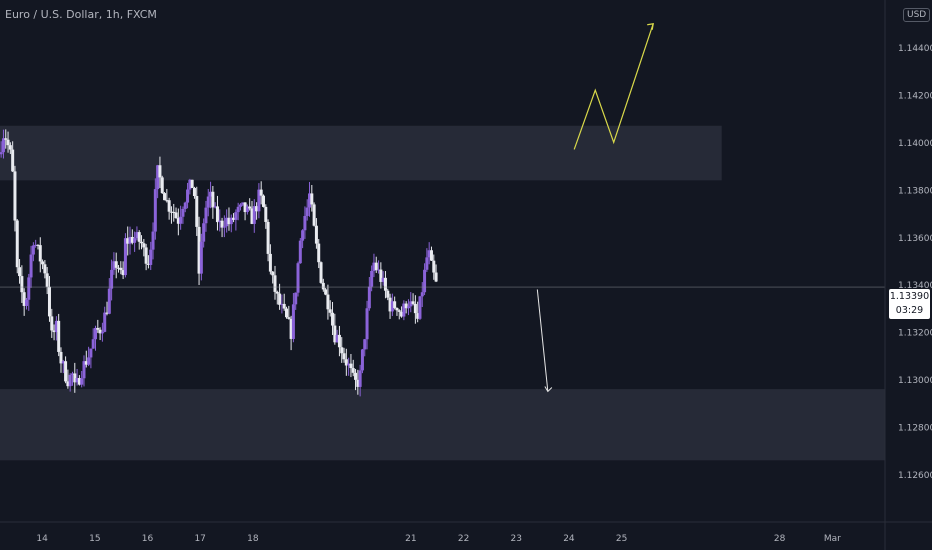  I want to click on x-tick-label: 23, so click(516, 539).